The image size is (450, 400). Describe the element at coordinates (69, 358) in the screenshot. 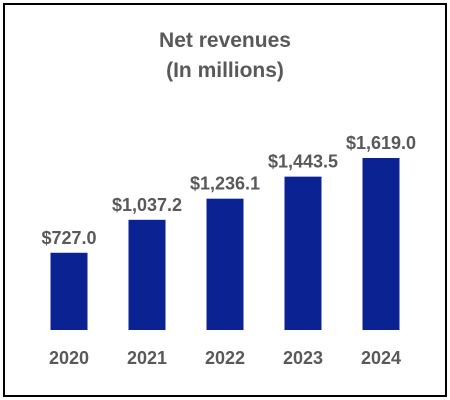

I see `x-tick-label-2020: 2020` at that location.